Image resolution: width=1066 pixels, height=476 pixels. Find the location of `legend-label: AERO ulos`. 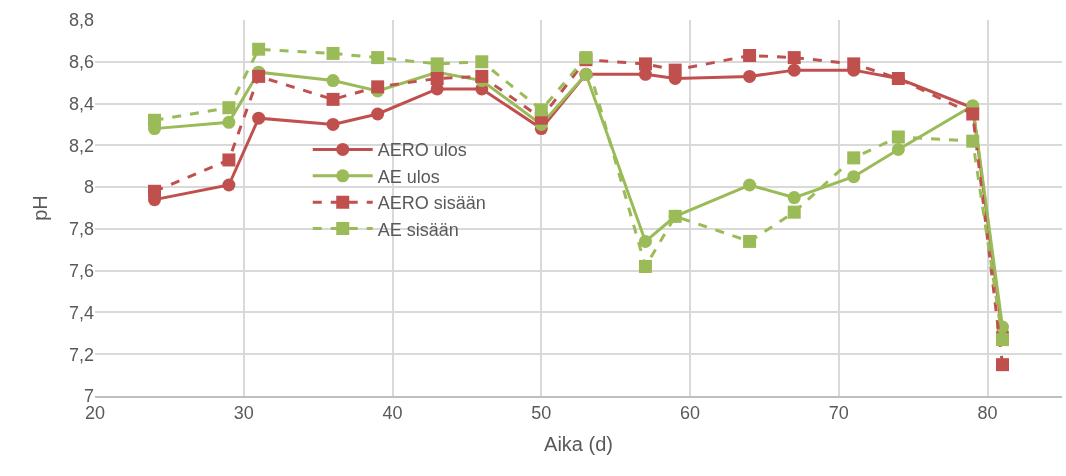

legend-label: AERO ulos is located at coordinates (422, 150).